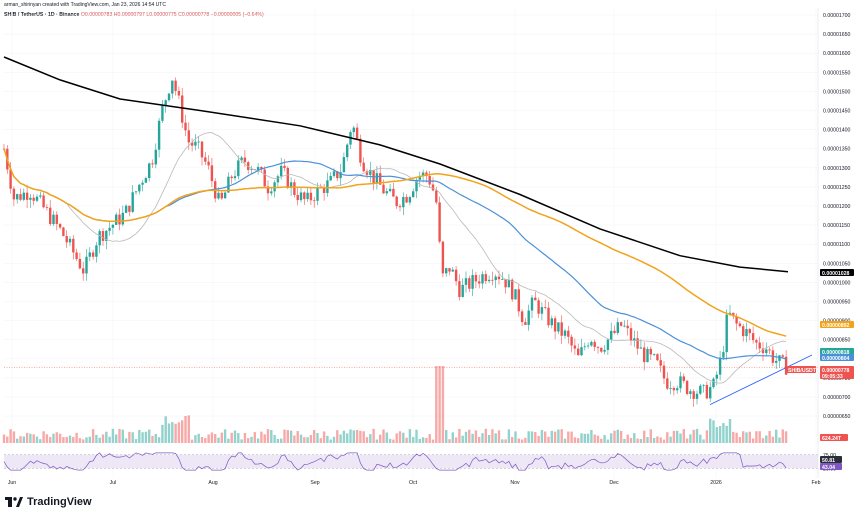  I want to click on trendline, so click(411, 380).